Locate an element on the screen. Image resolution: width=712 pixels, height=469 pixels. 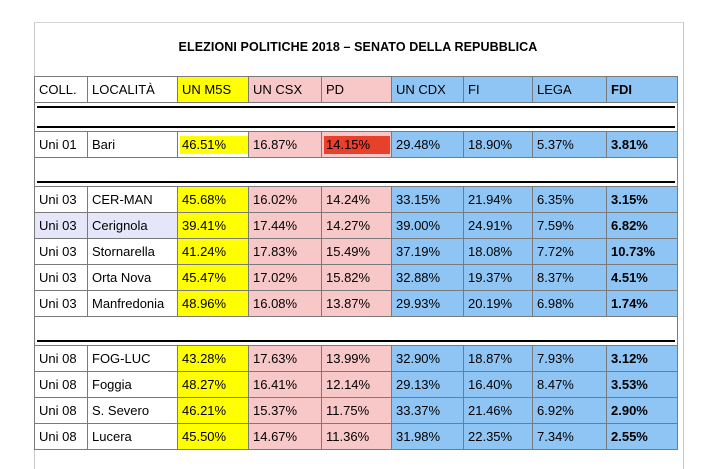
cell-fi: 18.08% is located at coordinates (498, 251).